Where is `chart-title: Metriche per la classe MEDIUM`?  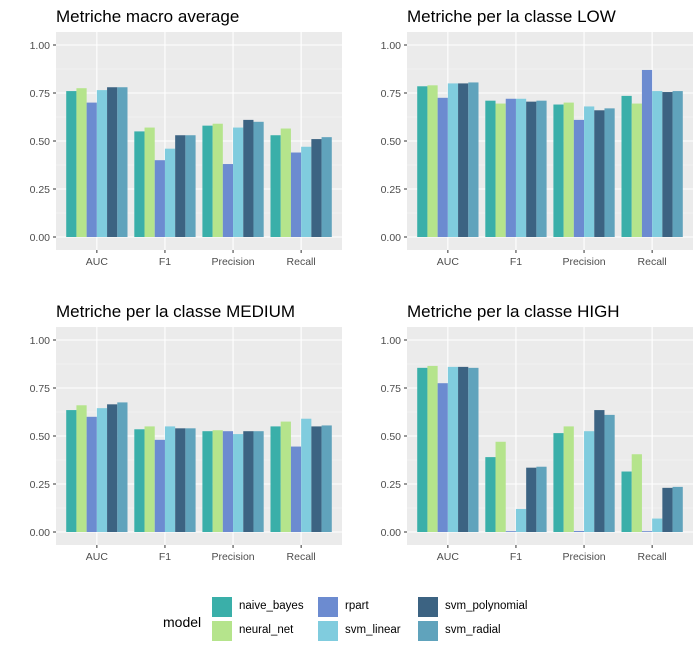
chart-title: Metriche per la classe MEDIUM is located at coordinates (175, 311).